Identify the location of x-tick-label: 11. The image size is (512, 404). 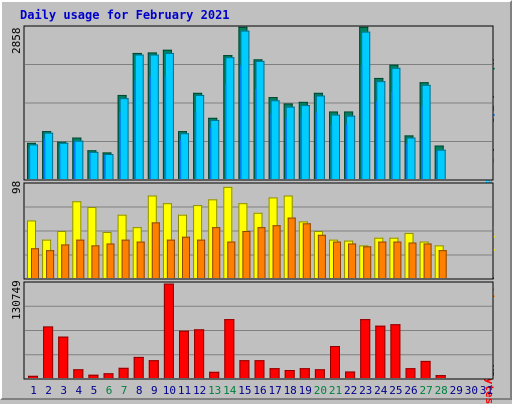
(184, 390).